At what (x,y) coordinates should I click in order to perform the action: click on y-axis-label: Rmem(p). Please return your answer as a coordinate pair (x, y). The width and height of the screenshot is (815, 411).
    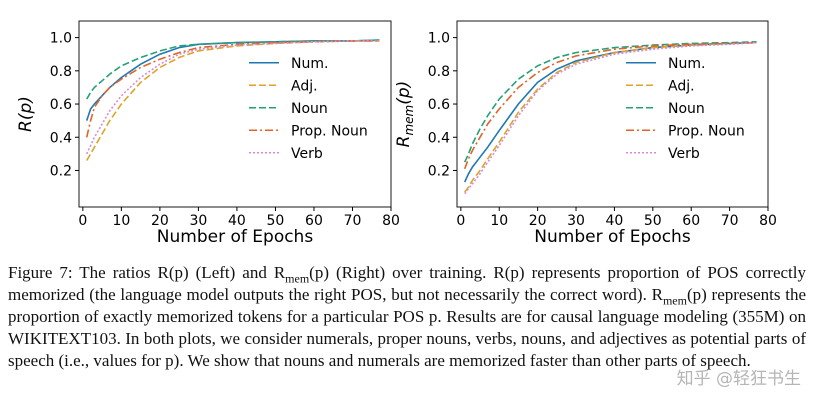
    Looking at the image, I should click on (405, 114).